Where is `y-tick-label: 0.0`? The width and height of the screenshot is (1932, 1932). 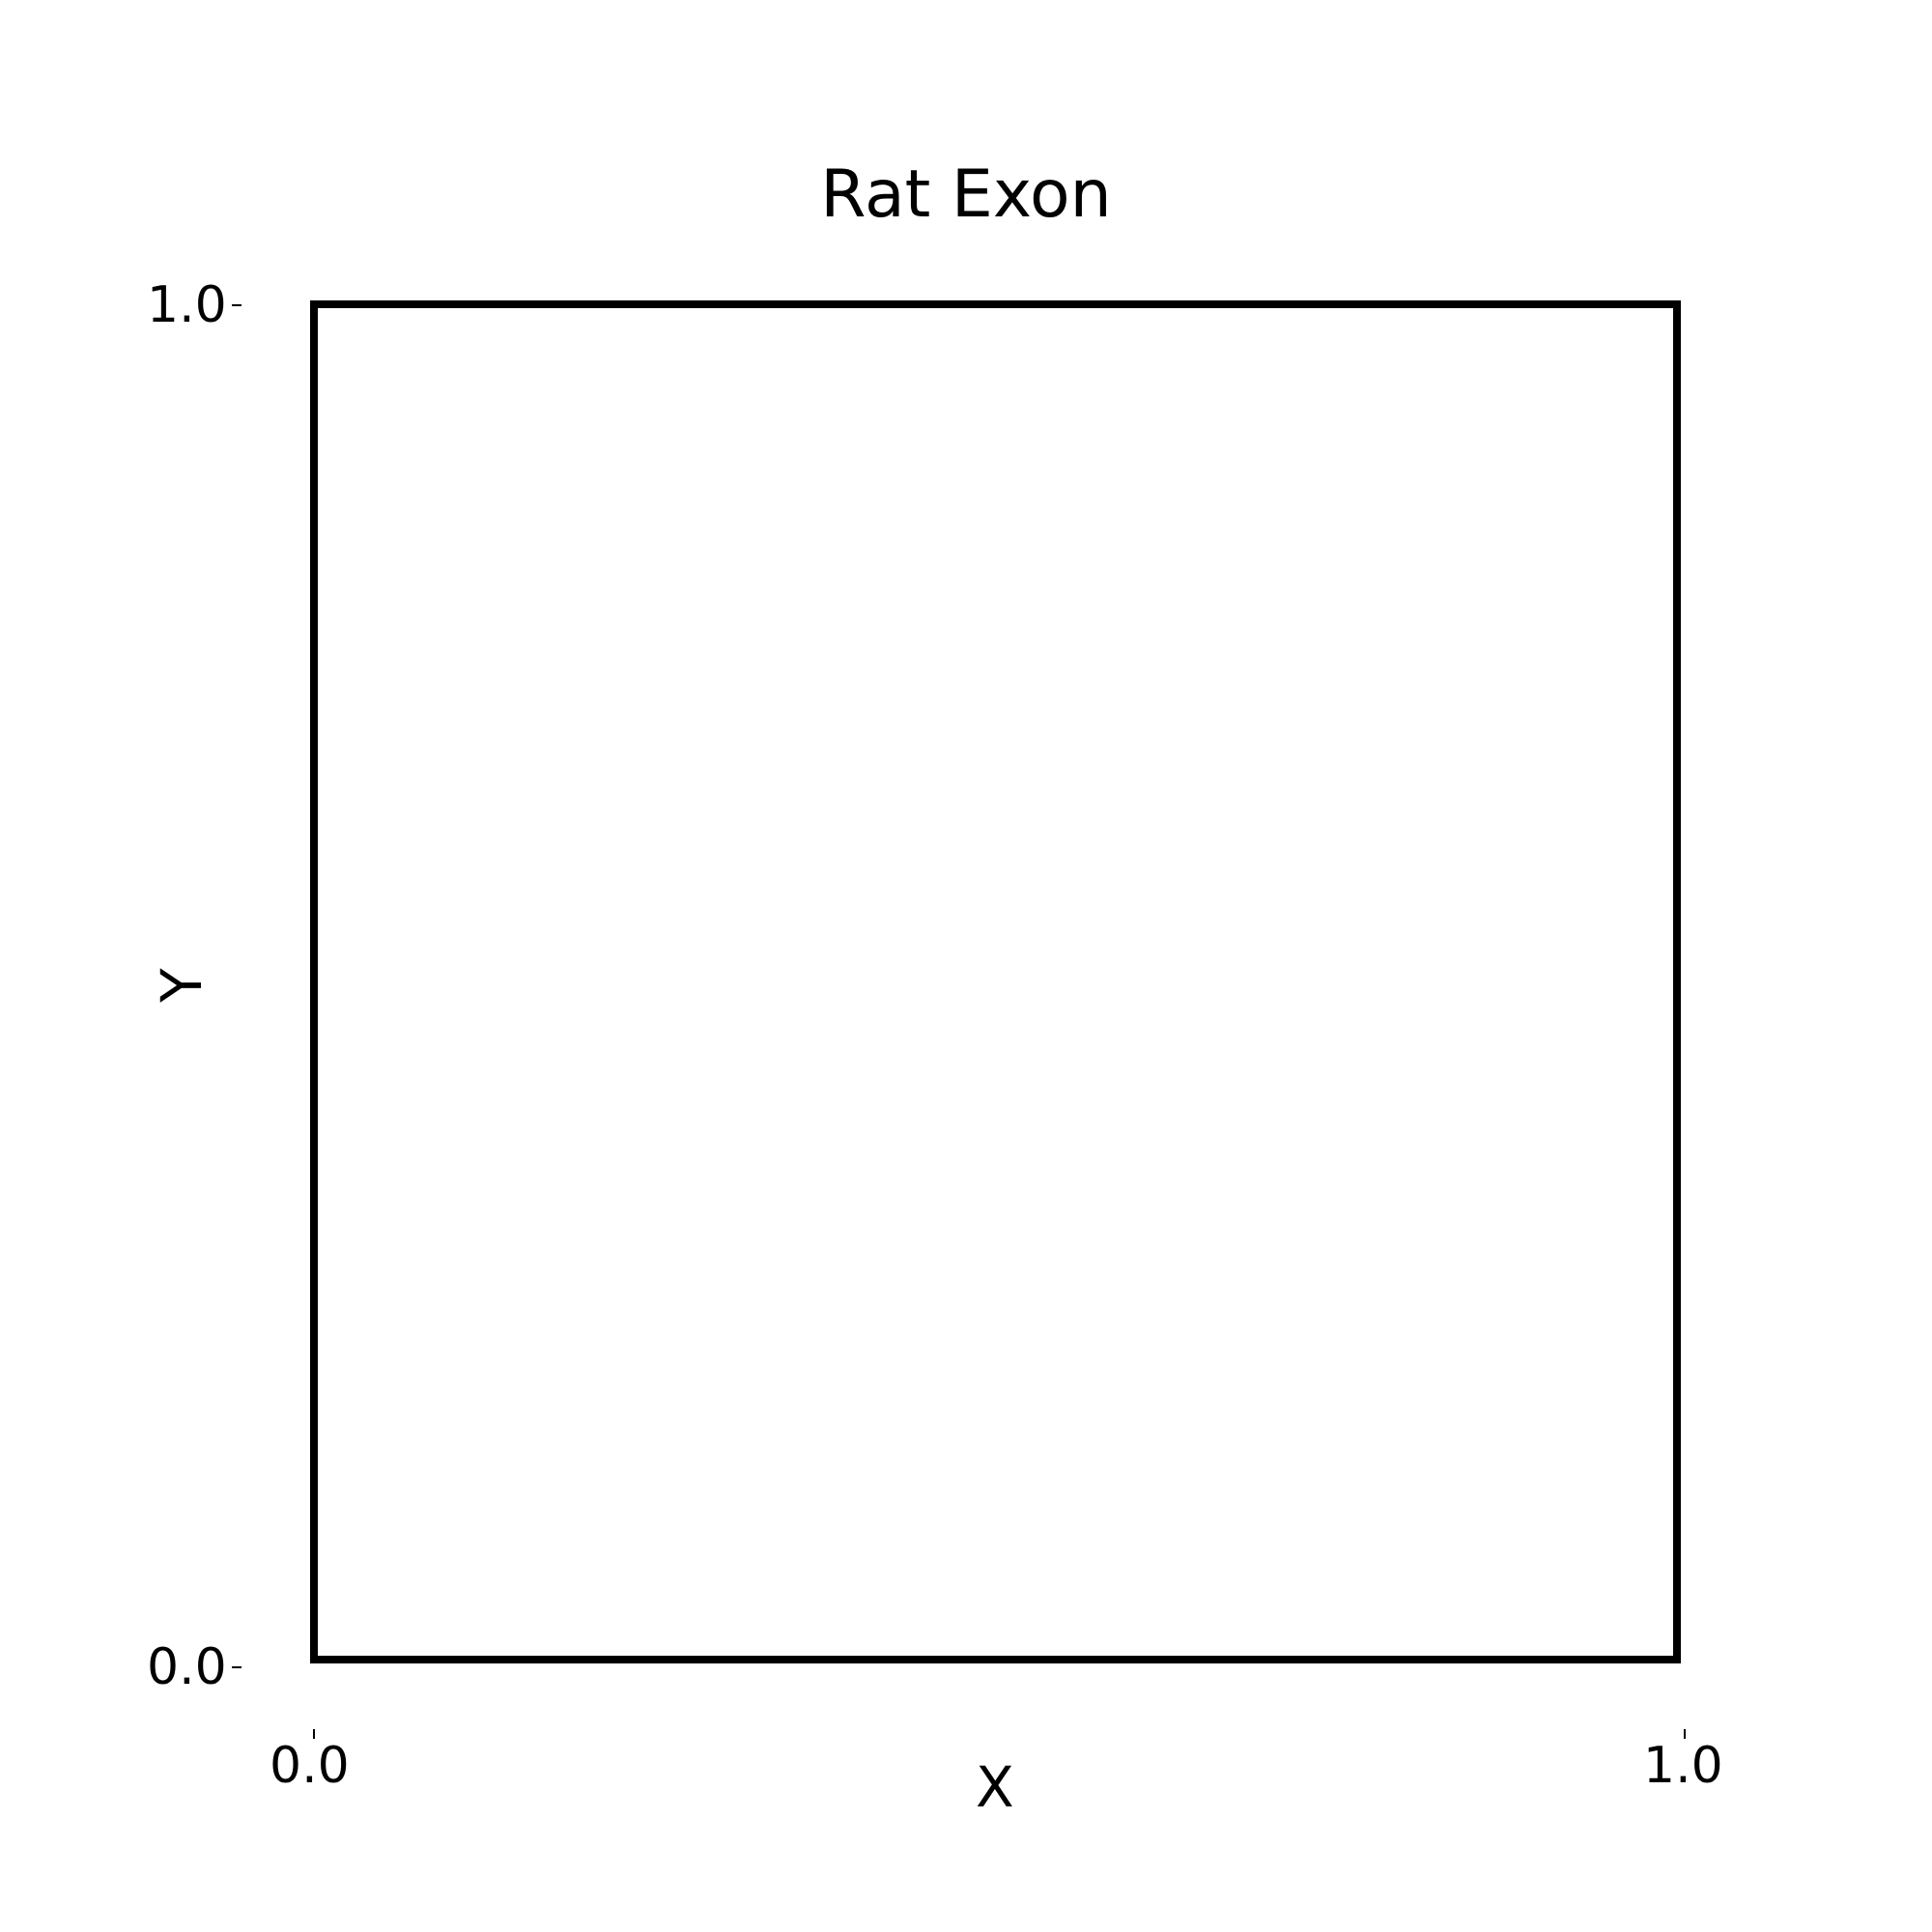
y-tick-label: 0.0 is located at coordinates (187, 1667).